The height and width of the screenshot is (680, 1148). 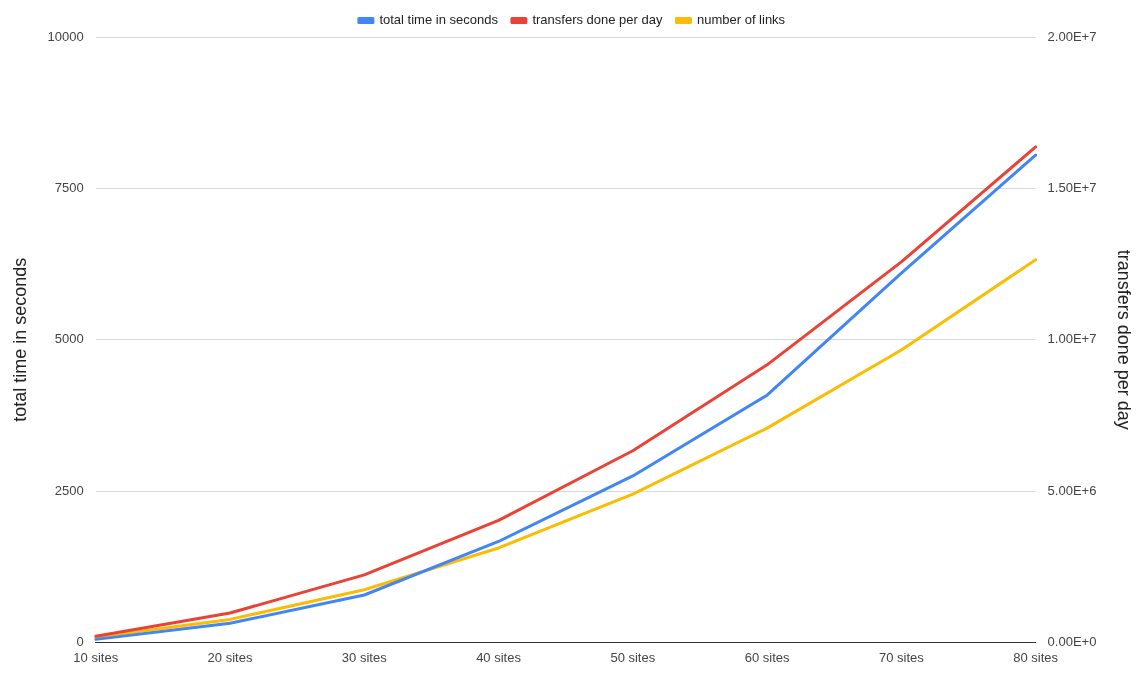 I want to click on x-tick-label: 70 sites, so click(x=901, y=657).